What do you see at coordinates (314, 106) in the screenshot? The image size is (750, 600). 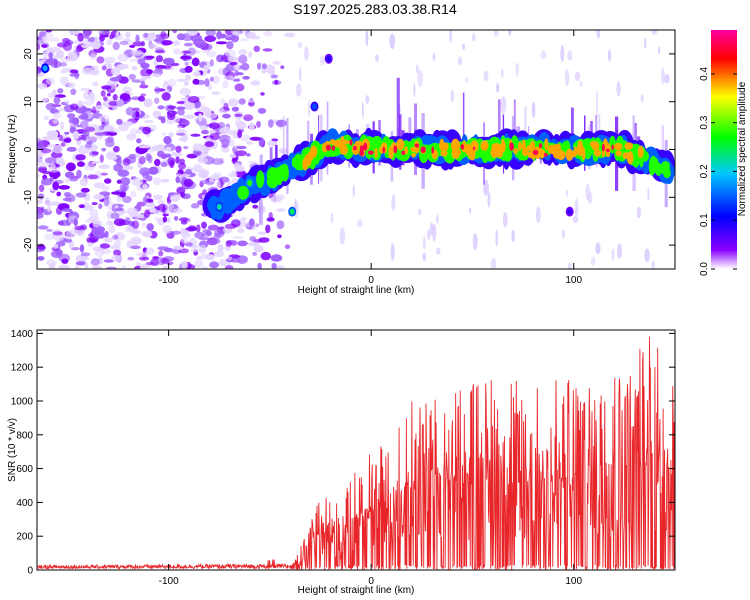 I see `signal-patch` at bounding box center [314, 106].